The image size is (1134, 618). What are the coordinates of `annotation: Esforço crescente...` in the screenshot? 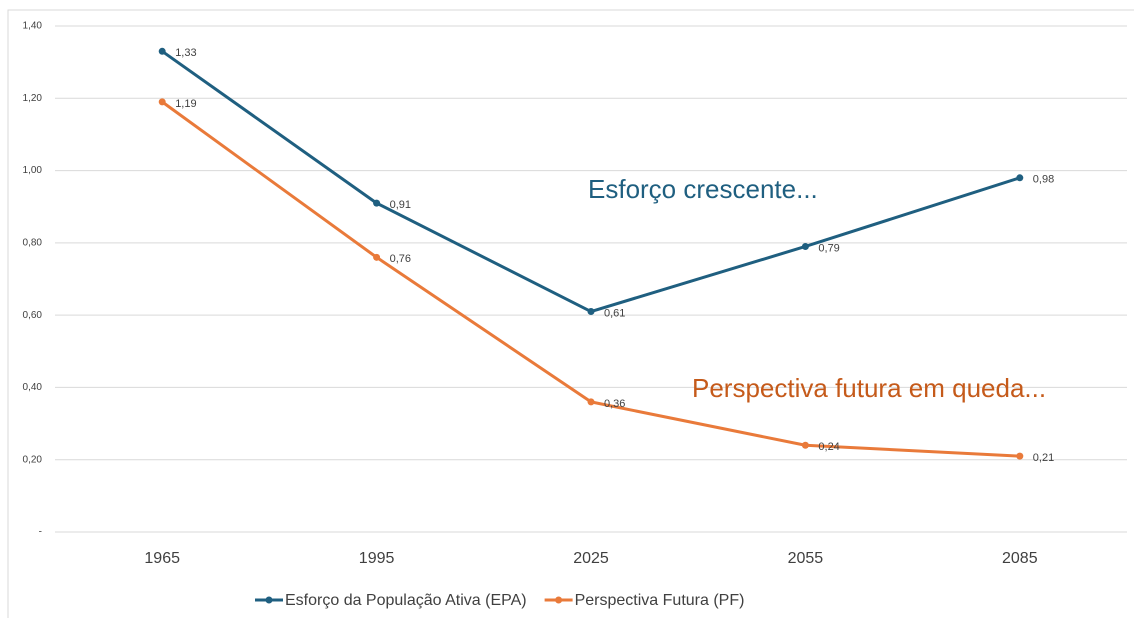 It's located at (703, 189).